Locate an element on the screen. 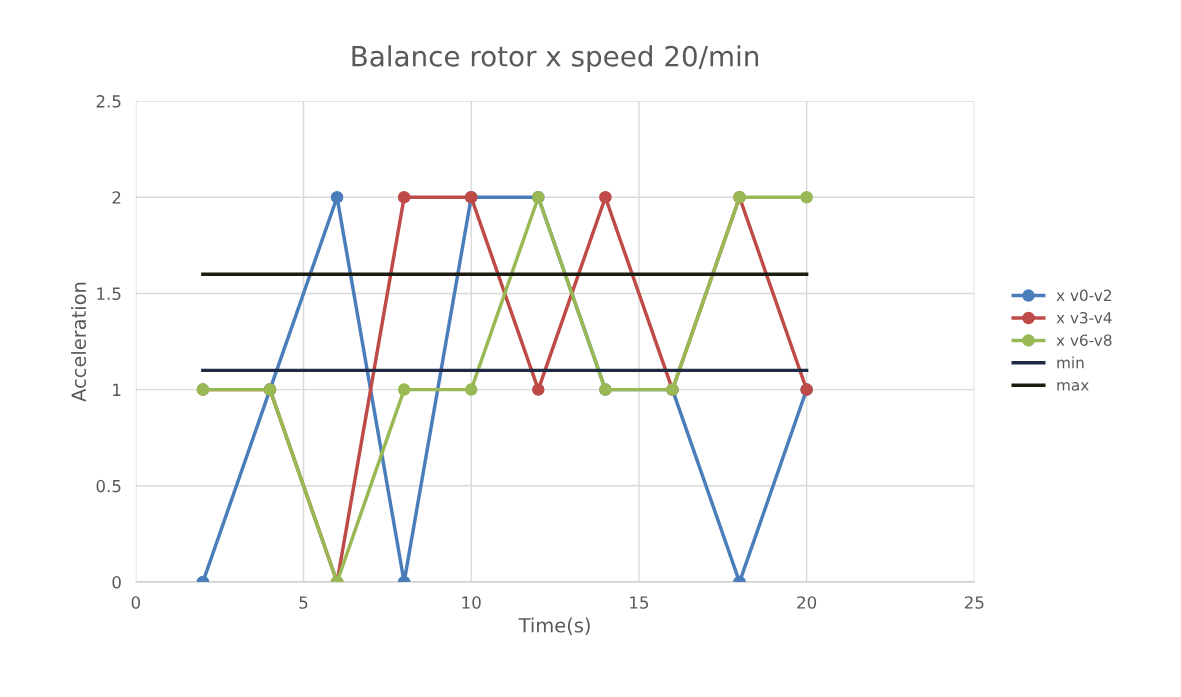 This screenshot has height=697, width=1181. legend-label: x v3-v4 is located at coordinates (1084, 317).